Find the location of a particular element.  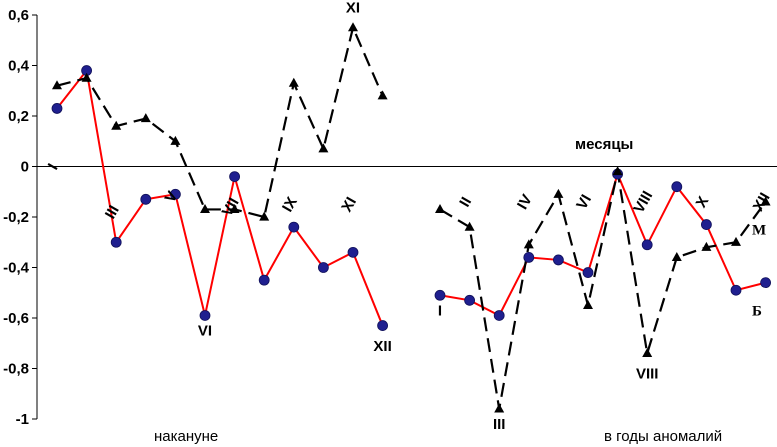

series-end-label: Б is located at coordinates (757, 311).